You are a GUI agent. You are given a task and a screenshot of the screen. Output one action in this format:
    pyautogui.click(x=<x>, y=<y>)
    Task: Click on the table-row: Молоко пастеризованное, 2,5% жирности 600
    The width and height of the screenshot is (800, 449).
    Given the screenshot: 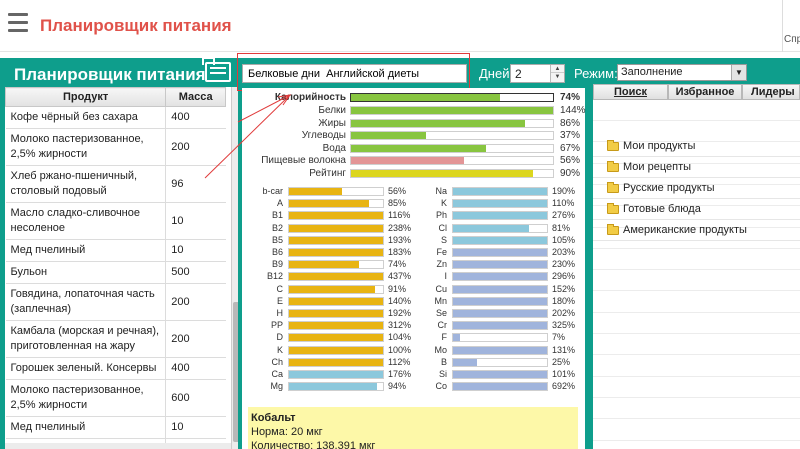 What is the action you would take?
    pyautogui.click(x=115, y=398)
    